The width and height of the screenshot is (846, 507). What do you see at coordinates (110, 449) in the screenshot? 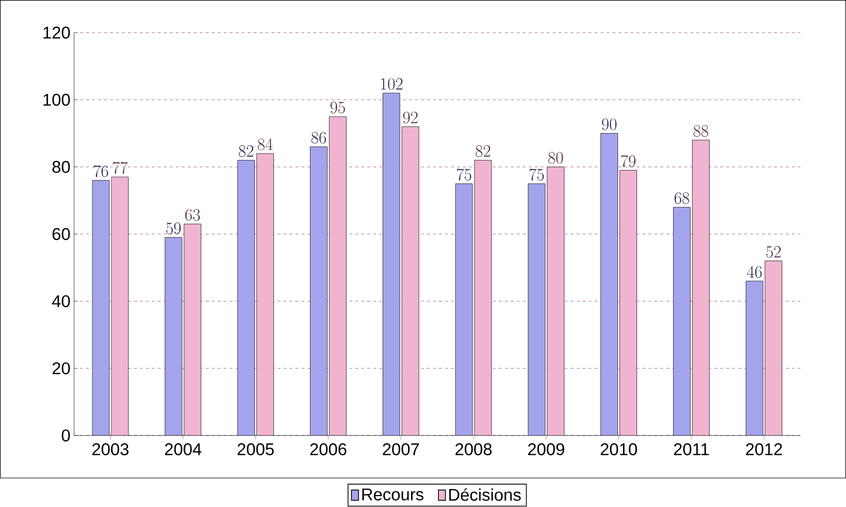
I see `x-tick-label: 2003` at bounding box center [110, 449].